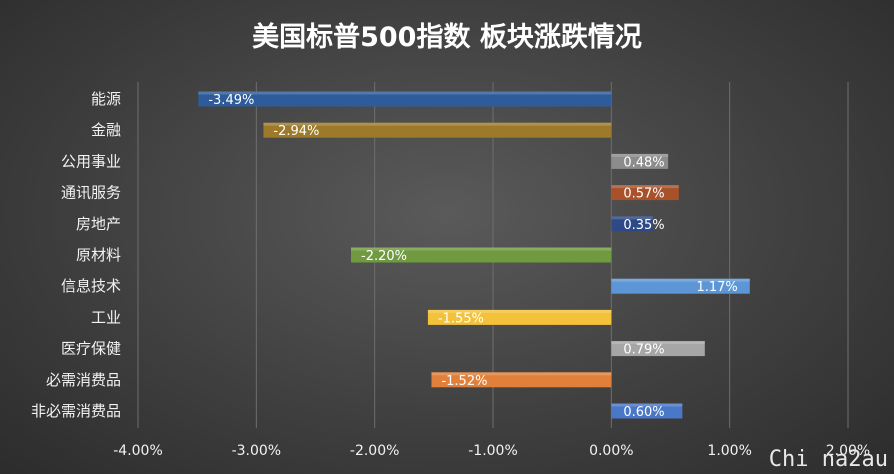  What do you see at coordinates (848, 451) in the screenshot?
I see `x-tick-label: 2.00%` at bounding box center [848, 451].